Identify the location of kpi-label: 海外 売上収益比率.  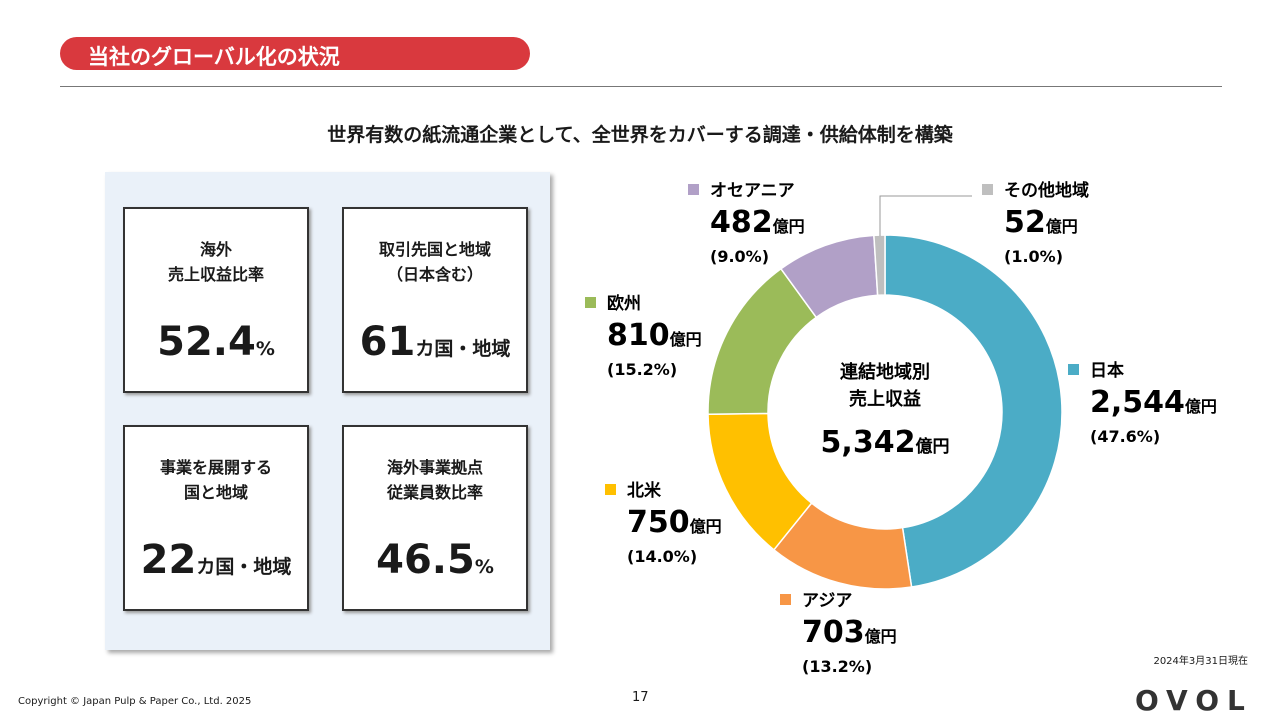
(216, 262).